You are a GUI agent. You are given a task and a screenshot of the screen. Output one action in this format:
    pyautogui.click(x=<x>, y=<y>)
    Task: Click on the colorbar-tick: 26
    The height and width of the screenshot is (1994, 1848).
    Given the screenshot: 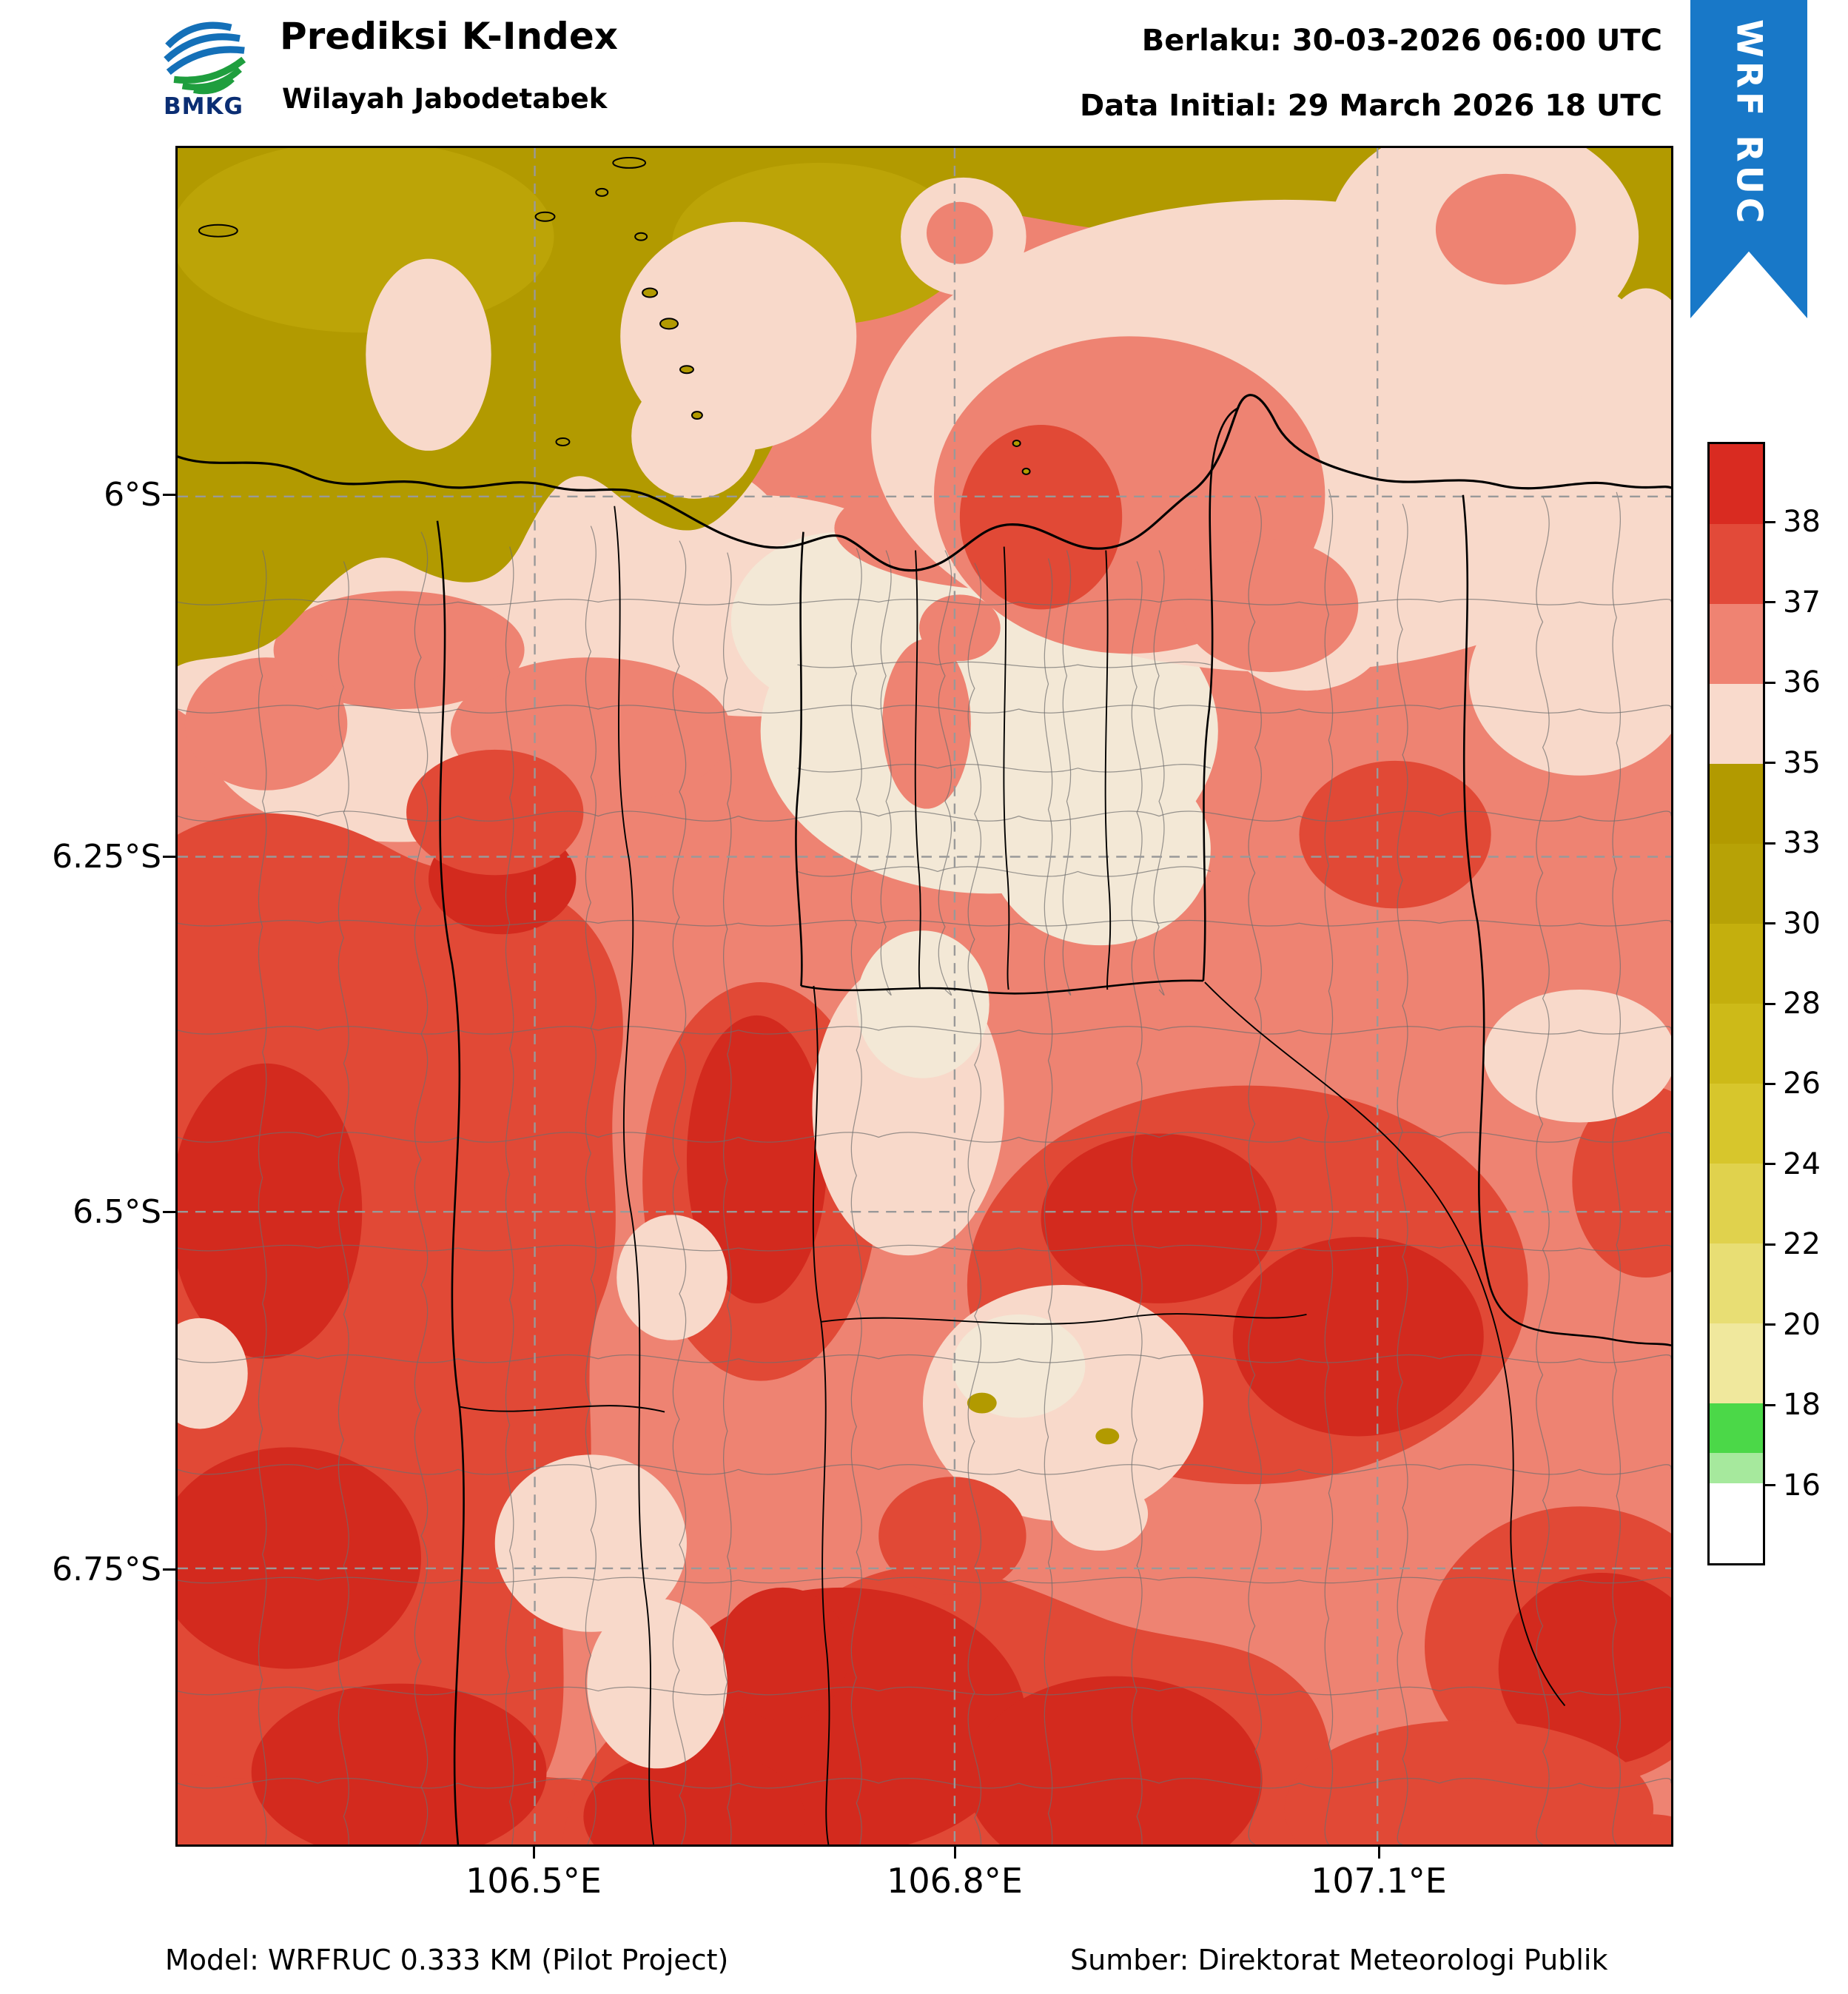 What is the action you would take?
    pyautogui.click(x=1793, y=1084)
    